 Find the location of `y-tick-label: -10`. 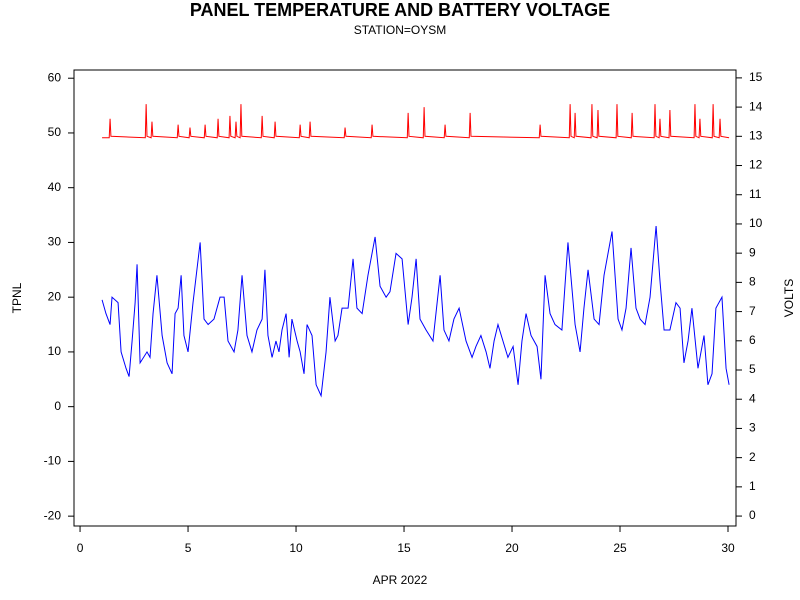

y-tick-label: -10 is located at coordinates (53, 461).